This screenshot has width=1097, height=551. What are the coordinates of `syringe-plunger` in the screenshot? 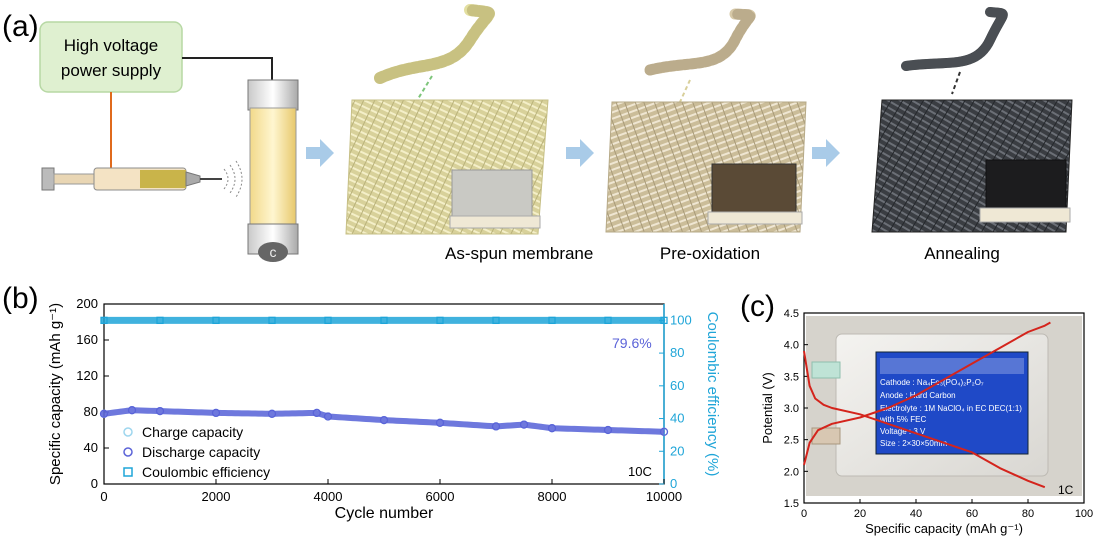 It's located at (74, 179).